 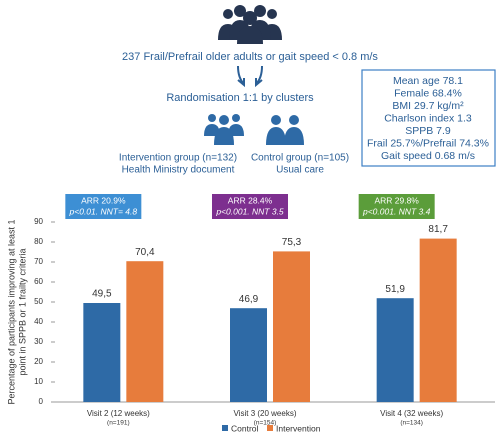 What do you see at coordinates (38, 341) in the screenshot?
I see `y-tick-label: 30` at bounding box center [38, 341].